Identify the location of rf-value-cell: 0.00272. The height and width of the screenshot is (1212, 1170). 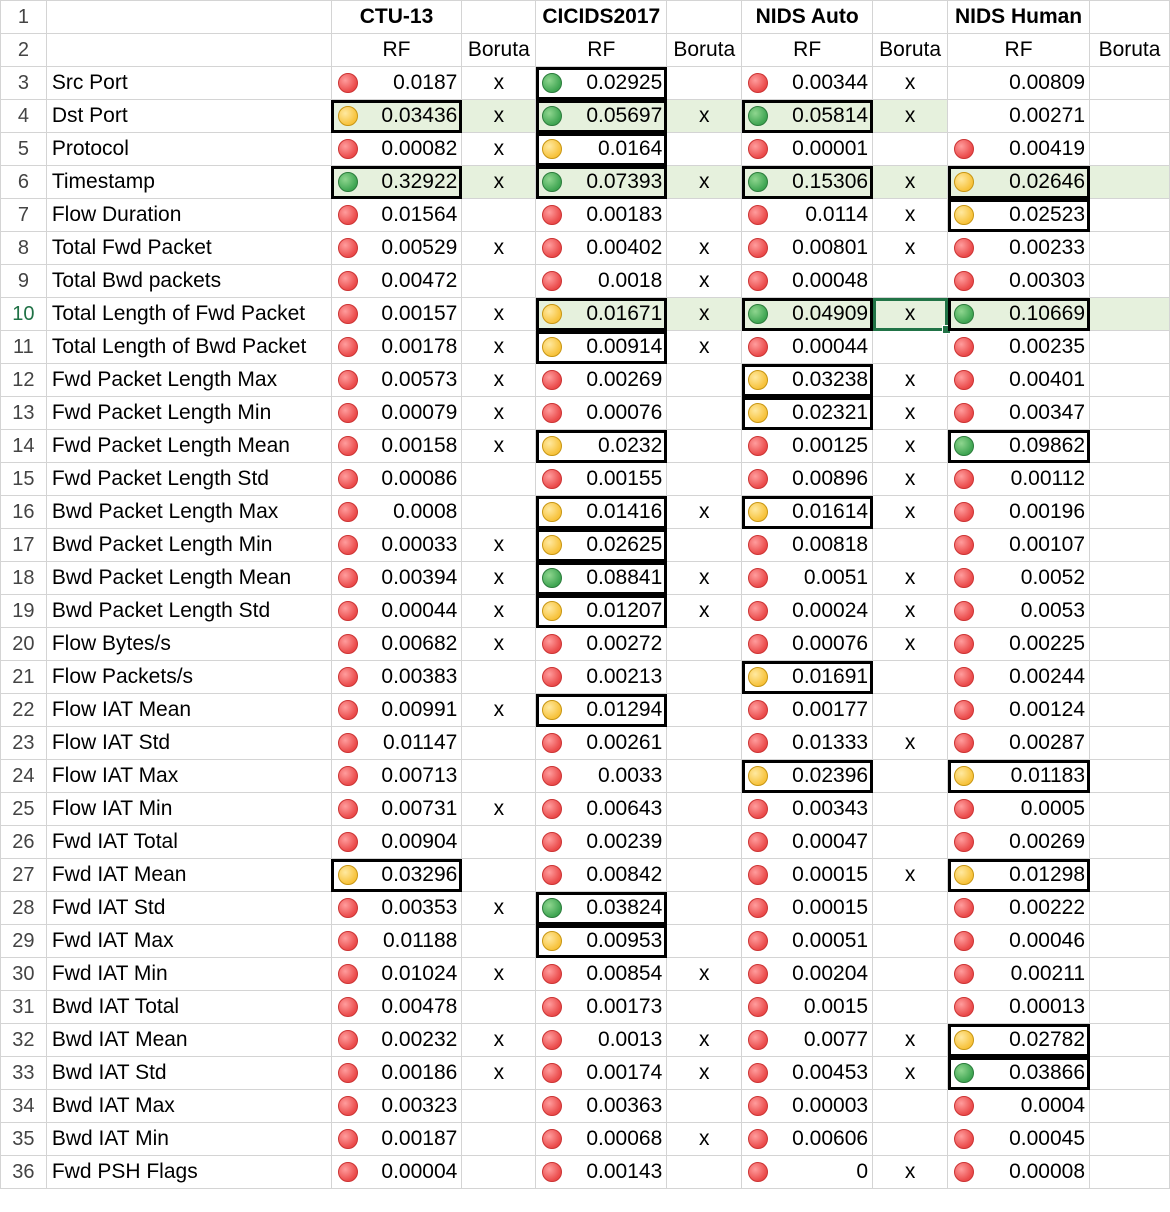
(601, 644).